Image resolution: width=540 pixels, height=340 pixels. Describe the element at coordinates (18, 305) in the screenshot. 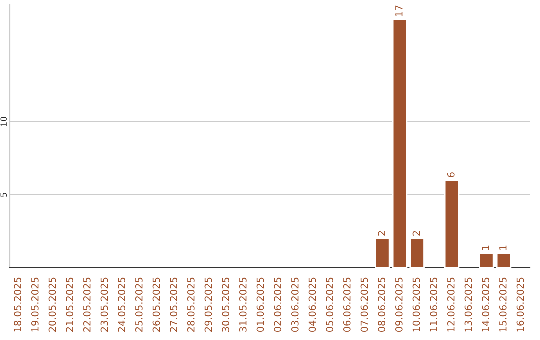

I see `x-tick-label: 18.05.2025` at that location.